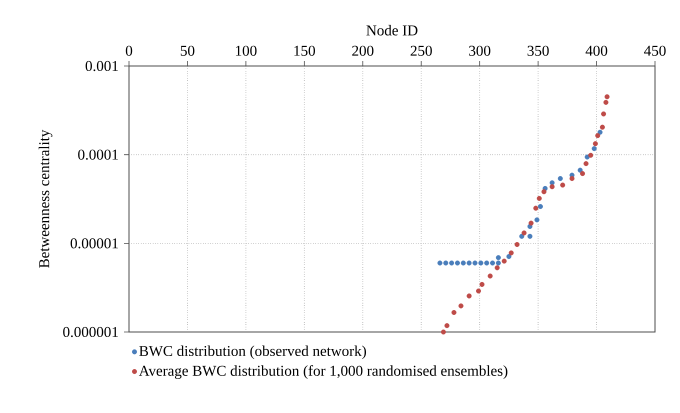 This screenshot has height=413, width=680. What do you see at coordinates (323, 372) in the screenshot?
I see `legend-label: Average BWC distribution (for 1,000 randomised ensembles)` at bounding box center [323, 372].